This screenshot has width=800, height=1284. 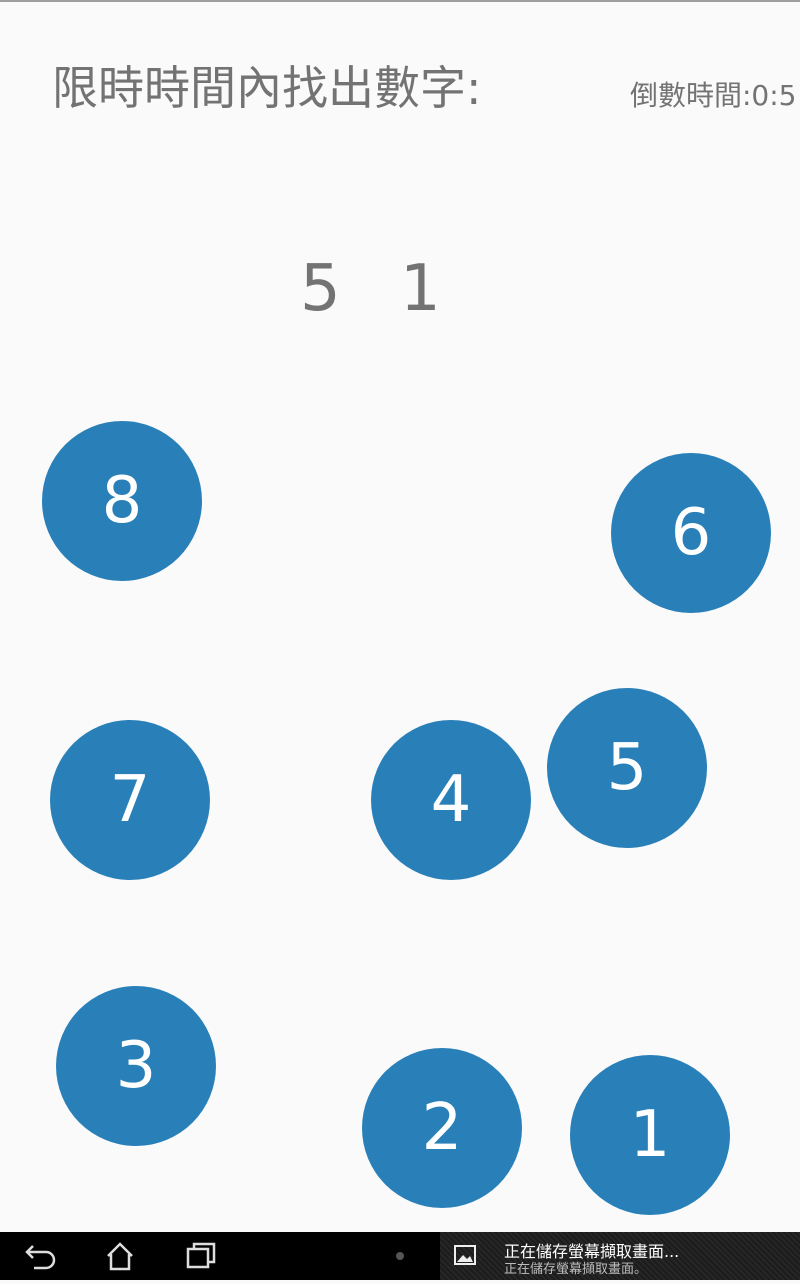 What do you see at coordinates (465, 1255) in the screenshot?
I see `image-icon` at bounding box center [465, 1255].